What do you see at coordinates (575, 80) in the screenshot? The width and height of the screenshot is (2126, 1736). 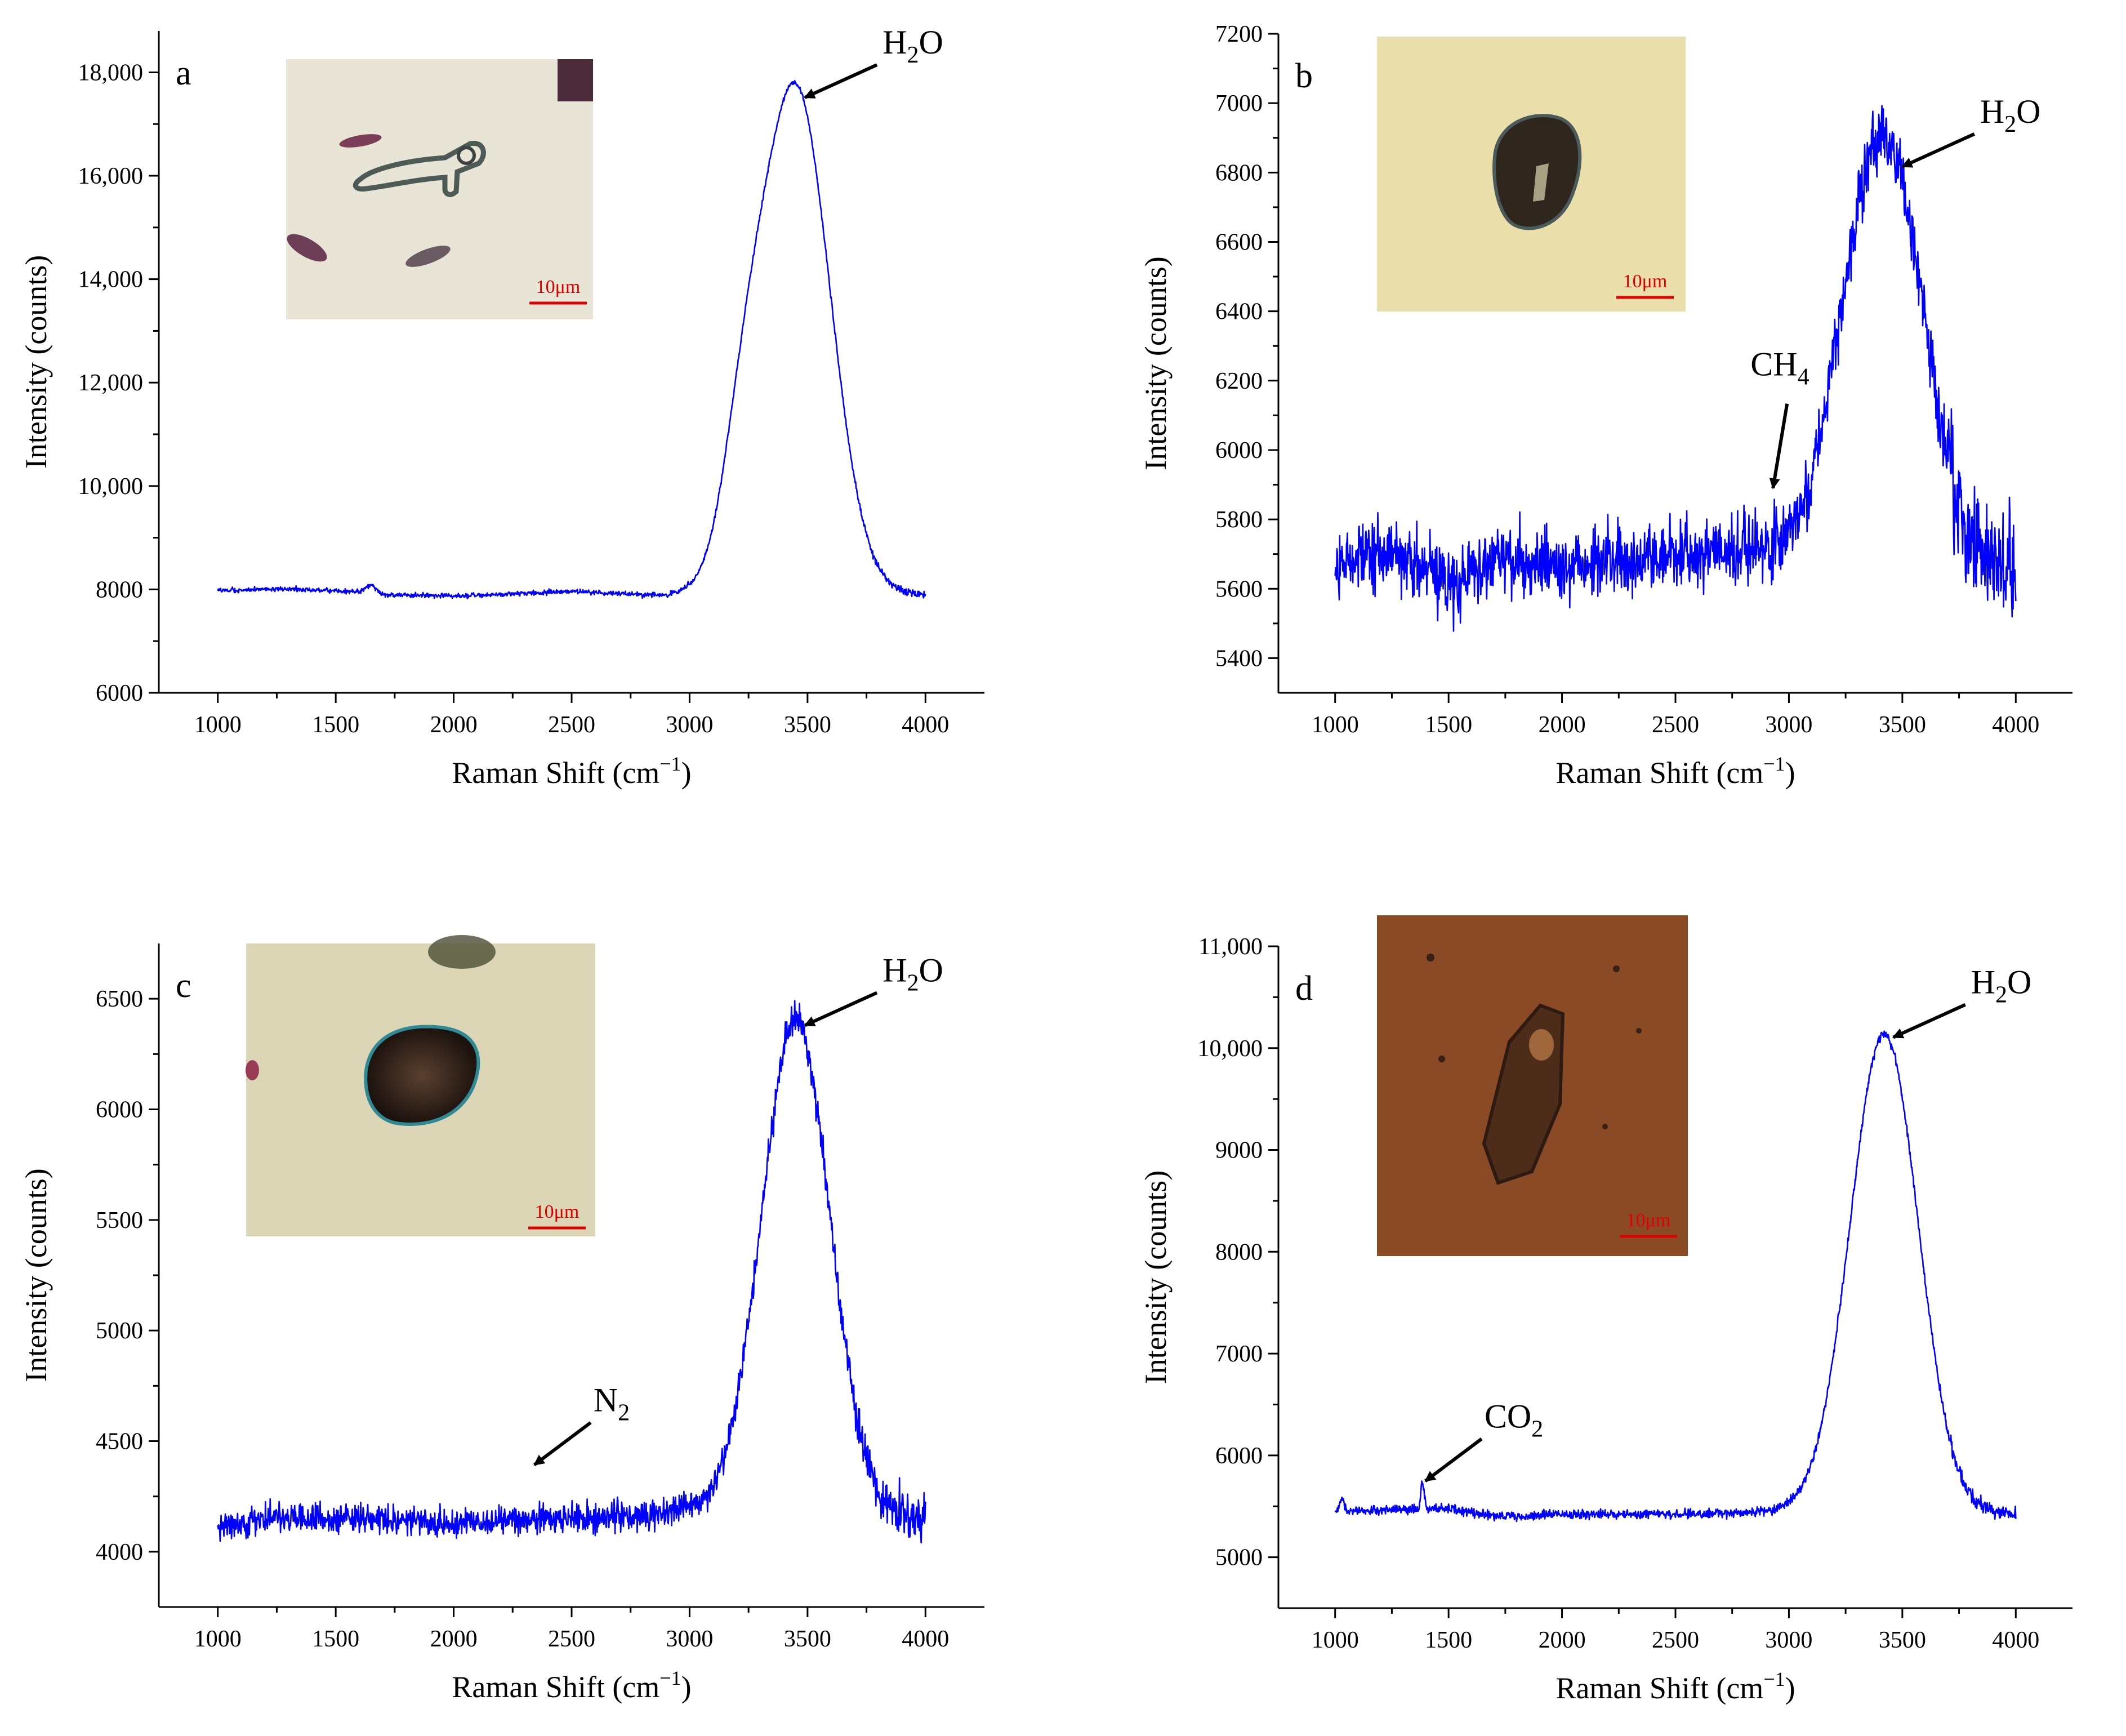 I see `speck-a4` at bounding box center [575, 80].